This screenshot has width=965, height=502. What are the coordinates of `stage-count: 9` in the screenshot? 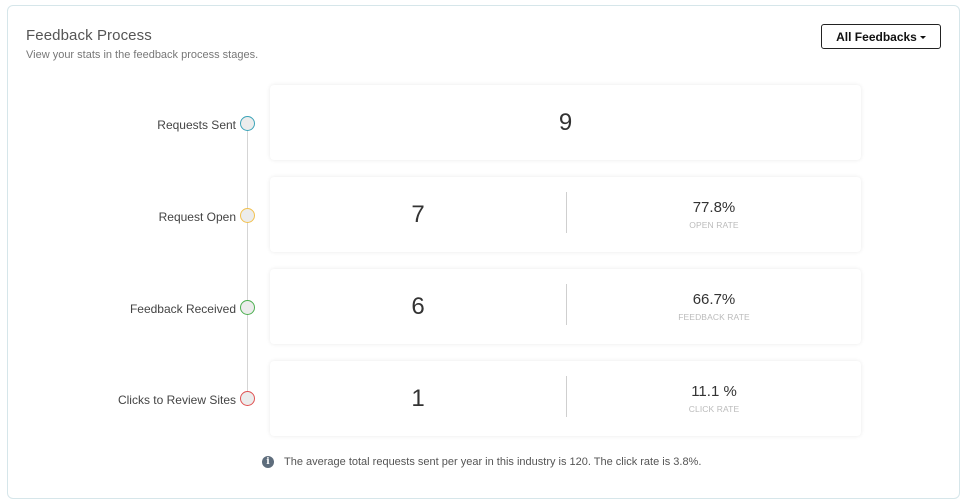 It's located at (565, 122).